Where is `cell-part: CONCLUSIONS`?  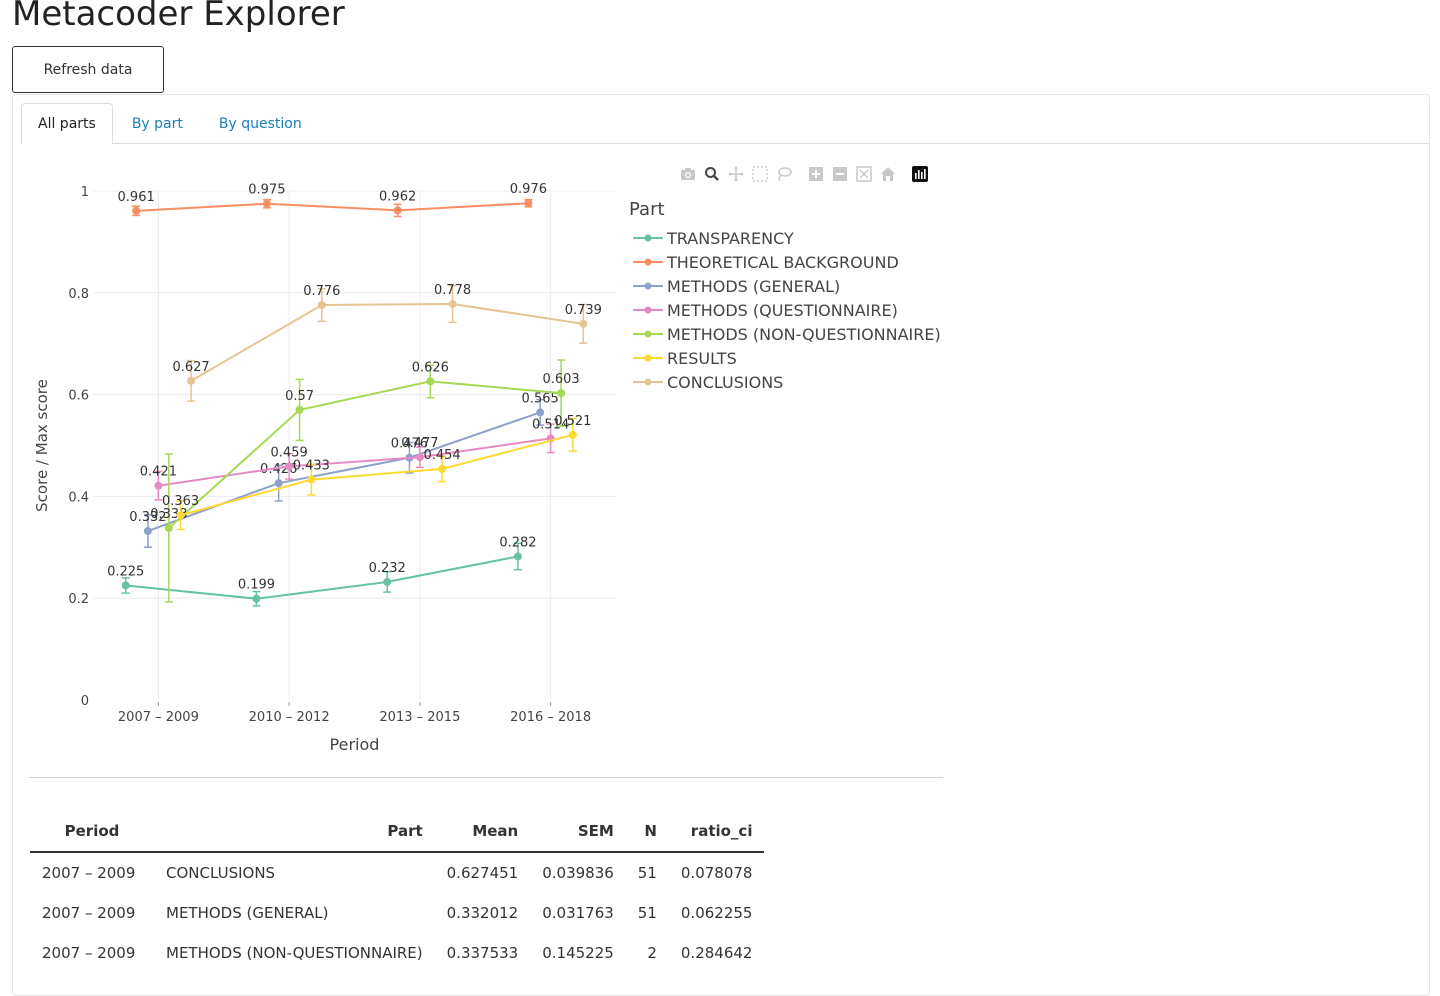 cell-part: CONCLUSIONS is located at coordinates (221, 873).